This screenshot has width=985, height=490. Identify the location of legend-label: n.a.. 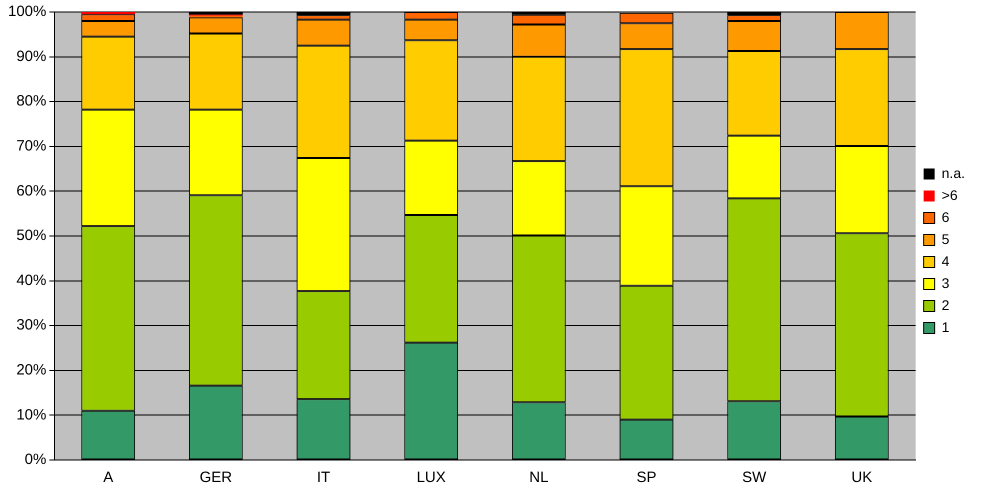
(954, 172).